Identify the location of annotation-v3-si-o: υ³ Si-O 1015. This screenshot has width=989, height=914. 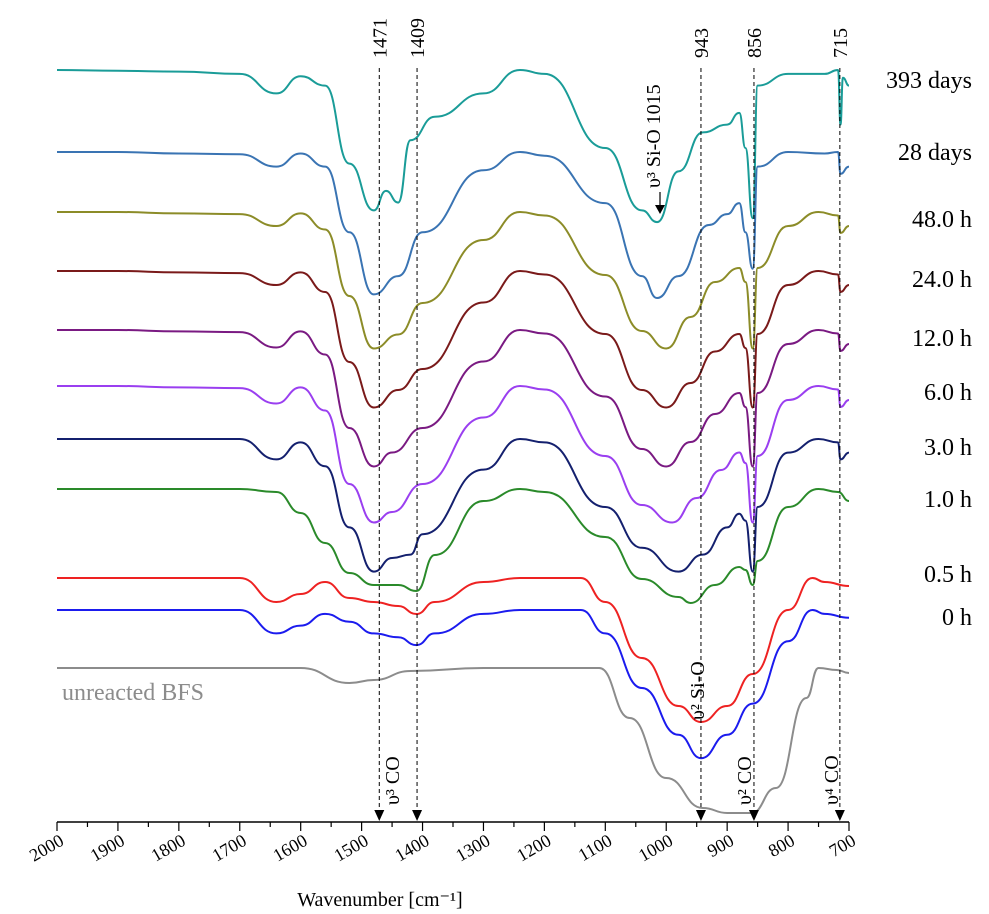
(654, 136).